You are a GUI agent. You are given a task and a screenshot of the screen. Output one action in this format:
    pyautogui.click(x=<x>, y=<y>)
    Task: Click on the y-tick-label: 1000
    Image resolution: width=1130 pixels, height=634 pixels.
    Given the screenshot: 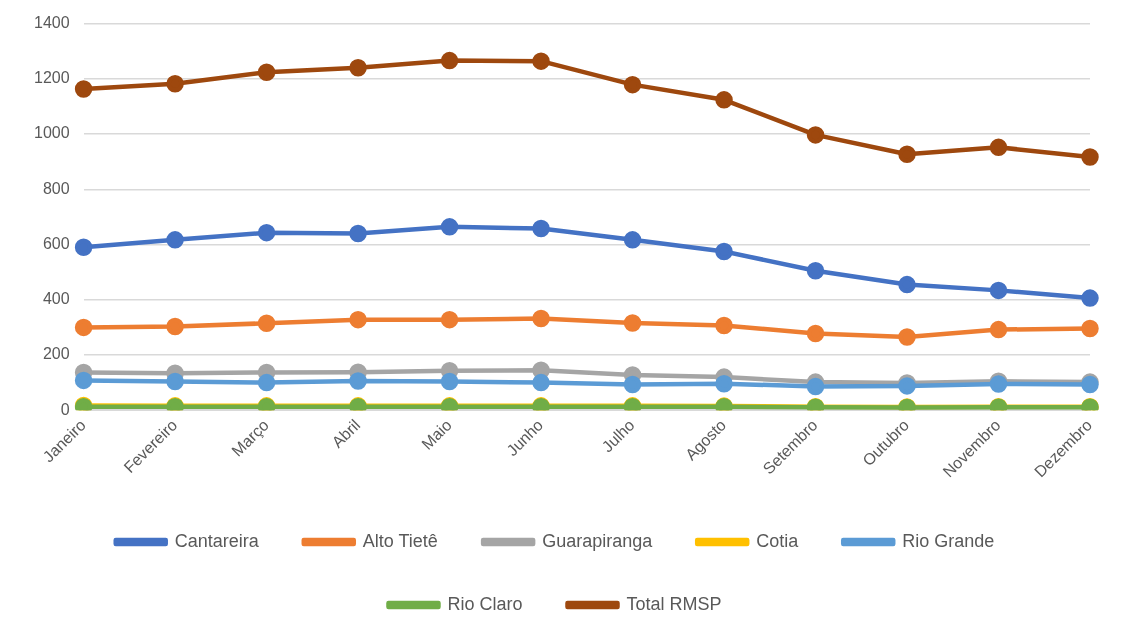 What is the action you would take?
    pyautogui.click(x=52, y=133)
    